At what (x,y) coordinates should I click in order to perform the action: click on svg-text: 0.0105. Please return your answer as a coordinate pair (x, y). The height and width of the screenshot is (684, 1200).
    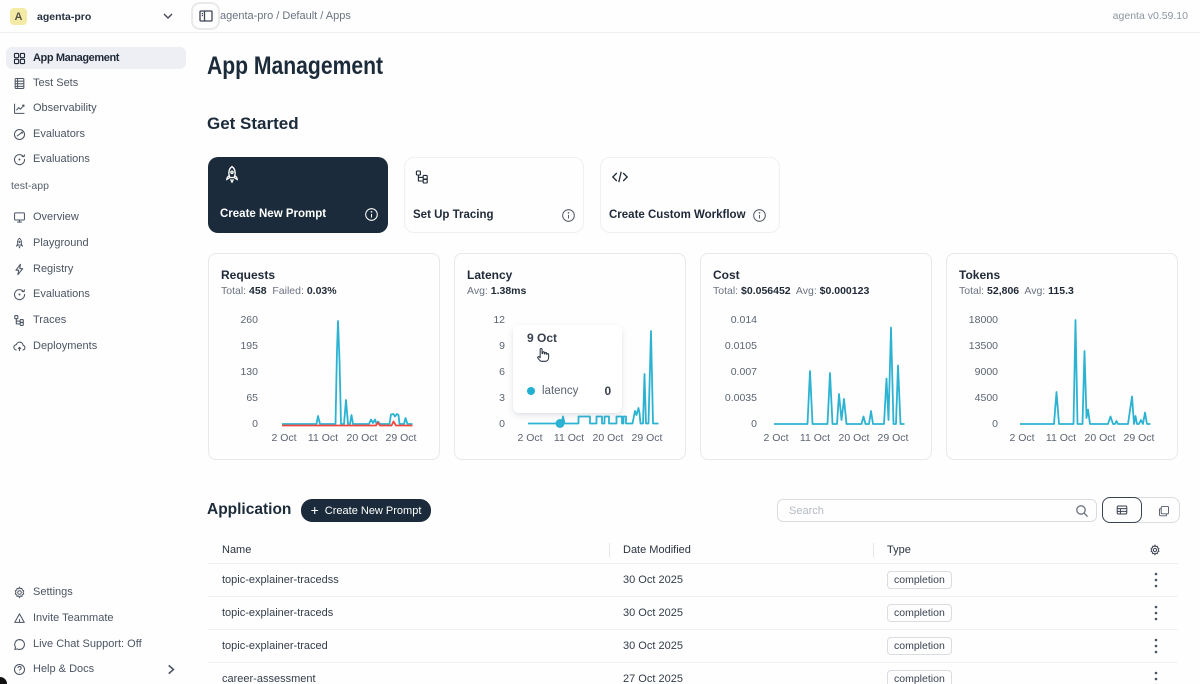
    Looking at the image, I should click on (741, 346).